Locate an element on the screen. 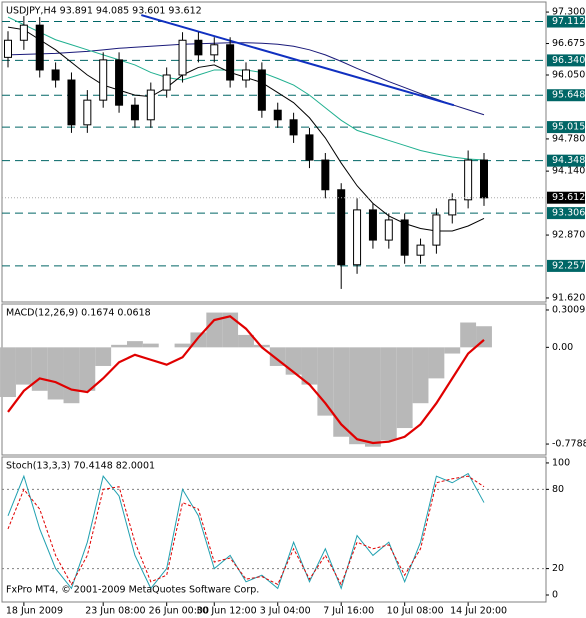  last-price-bg is located at coordinates (566, 197).